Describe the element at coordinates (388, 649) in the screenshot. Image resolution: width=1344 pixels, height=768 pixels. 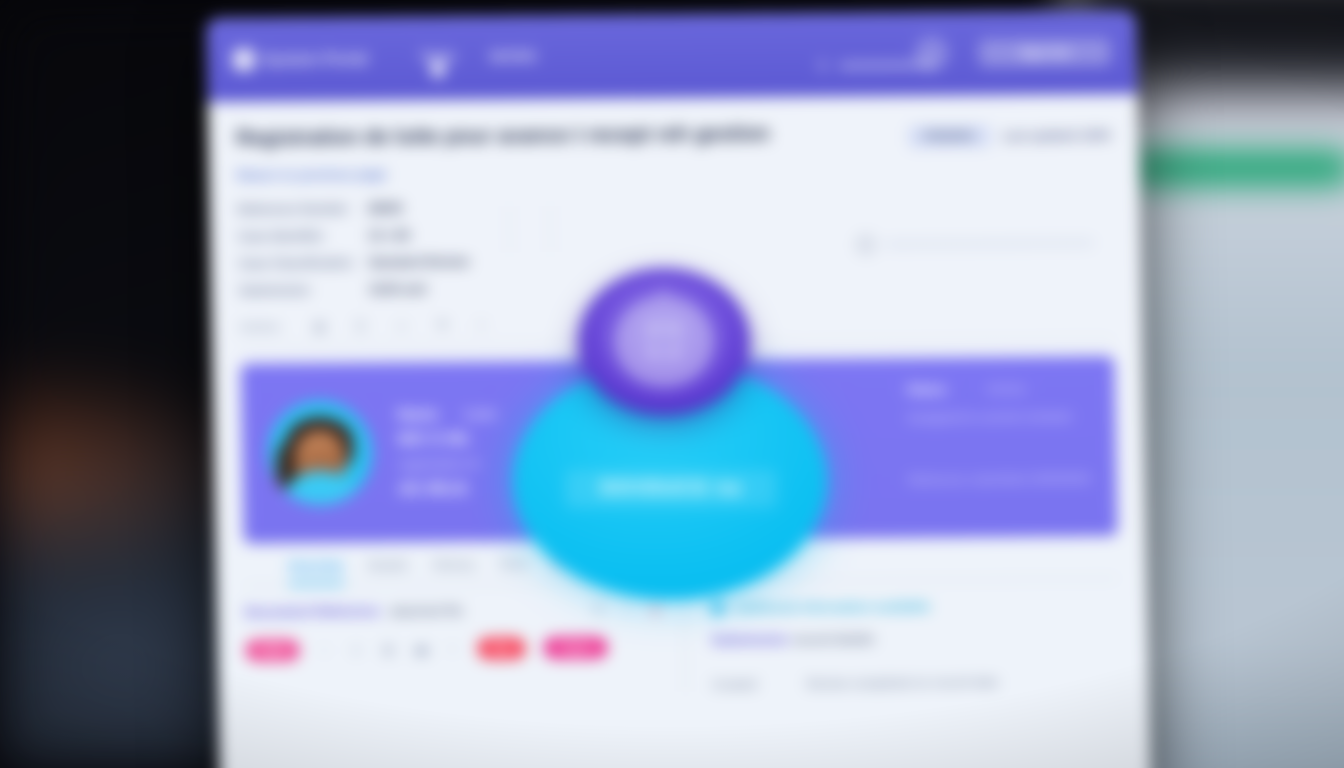
I see `tag-icon: ▣` at that location.